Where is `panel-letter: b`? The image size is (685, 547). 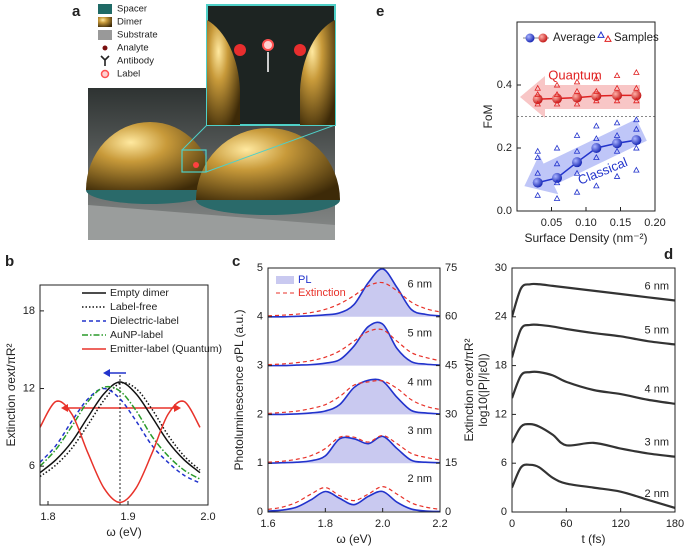
panel-letter: b is located at coordinates (9, 261).